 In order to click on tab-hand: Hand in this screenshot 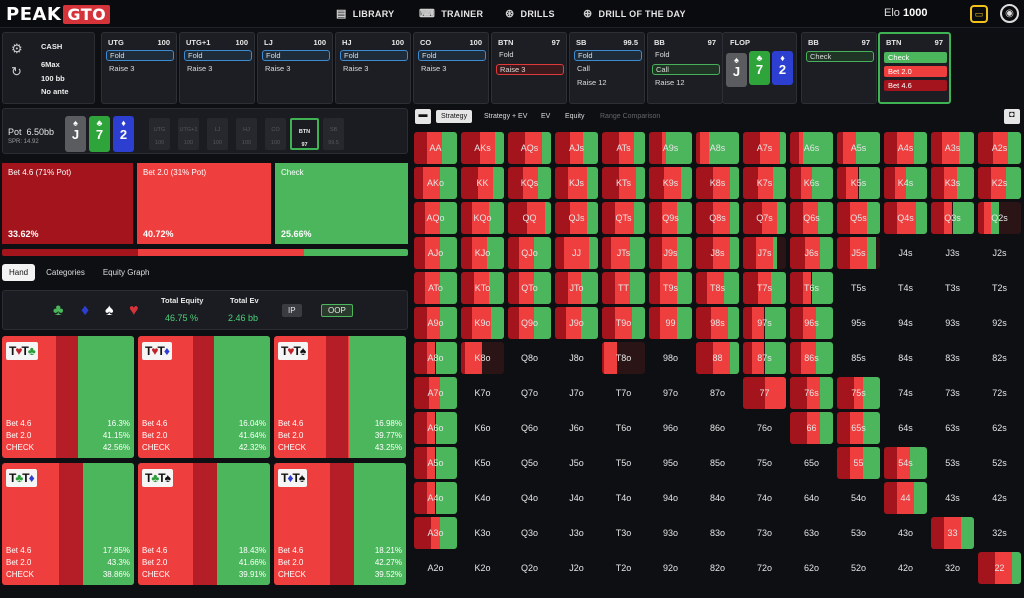, I will do `click(19, 272)`.